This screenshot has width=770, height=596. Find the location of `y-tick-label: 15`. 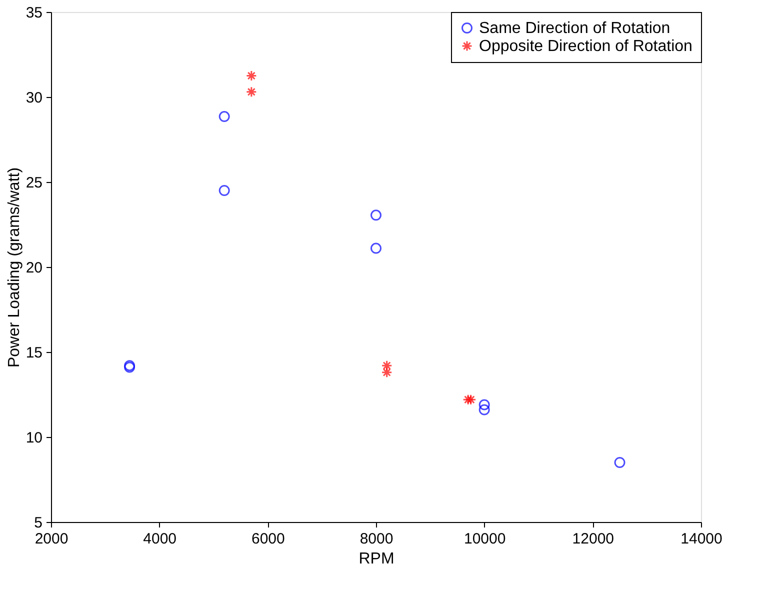

y-tick-label: 15 is located at coordinates (34, 353).